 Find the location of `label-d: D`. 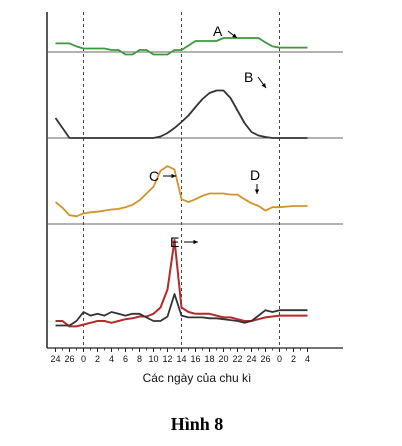

label-d: D is located at coordinates (255, 175).